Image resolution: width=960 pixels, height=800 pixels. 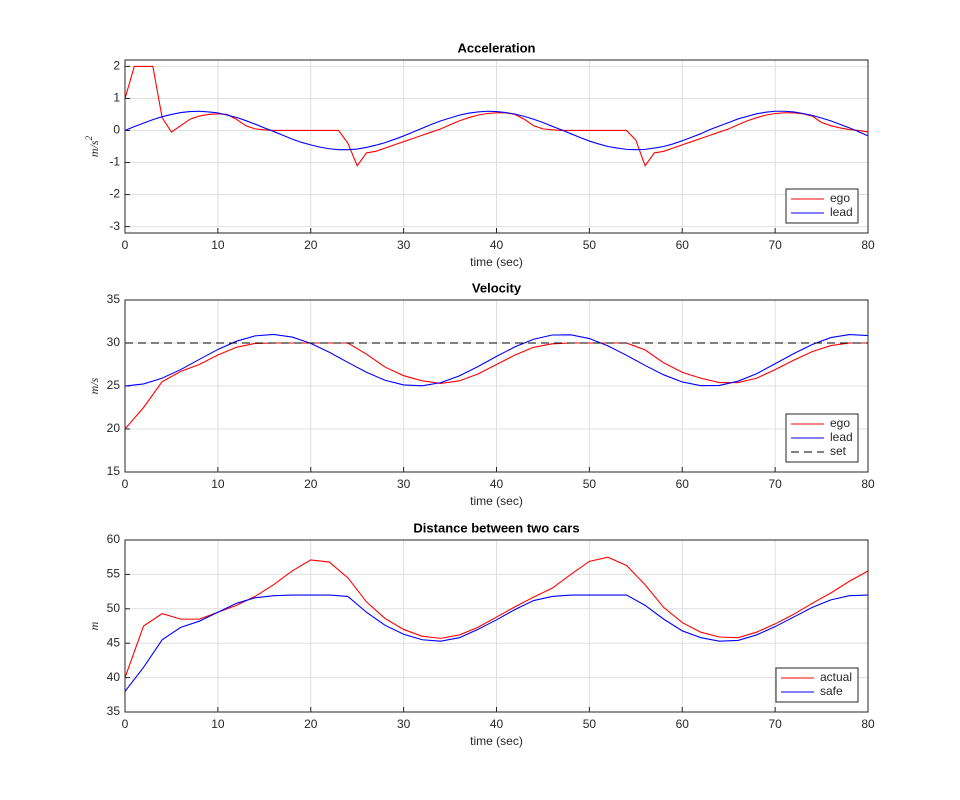 What do you see at coordinates (831, 691) in the screenshot?
I see `legend-label: safe` at bounding box center [831, 691].